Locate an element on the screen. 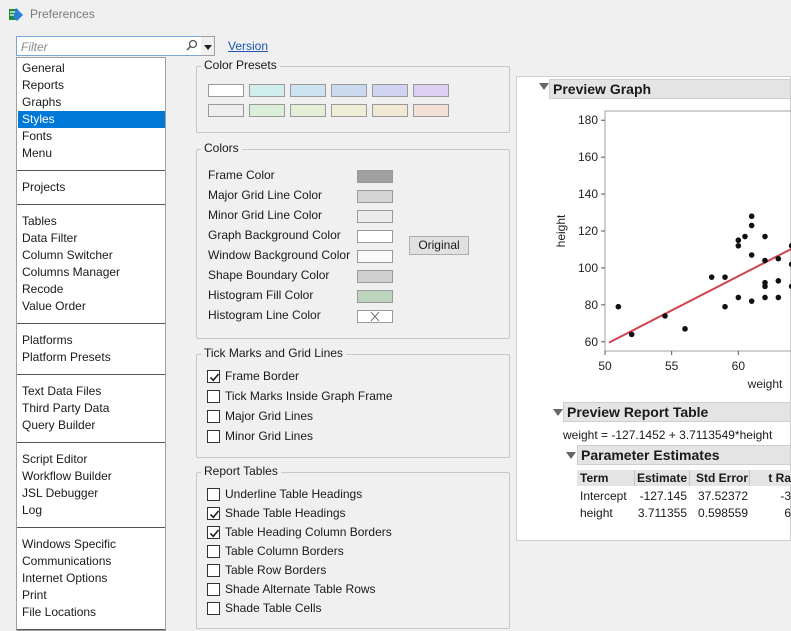 The image size is (791, 631). graph-background-color-label: Graph Background Color is located at coordinates (274, 235).